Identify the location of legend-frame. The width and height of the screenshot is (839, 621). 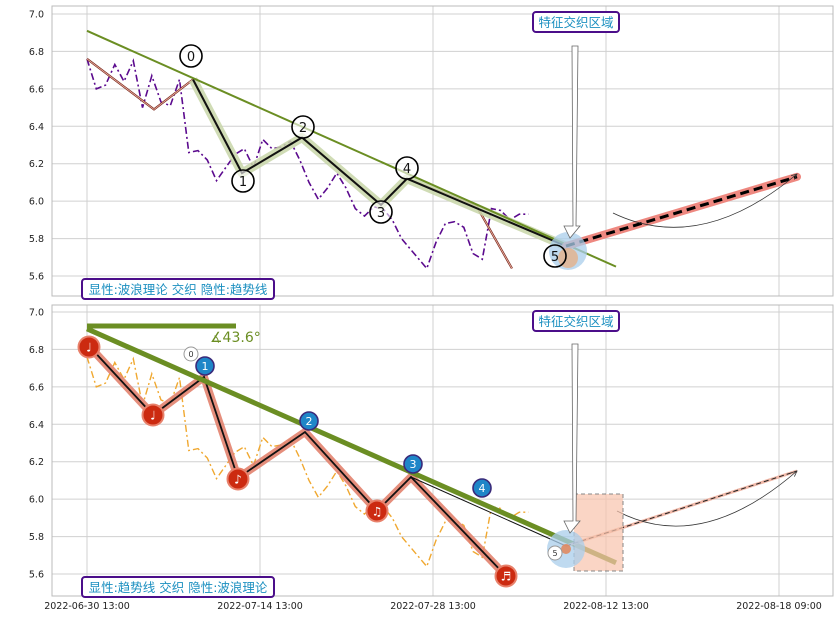
(178, 289).